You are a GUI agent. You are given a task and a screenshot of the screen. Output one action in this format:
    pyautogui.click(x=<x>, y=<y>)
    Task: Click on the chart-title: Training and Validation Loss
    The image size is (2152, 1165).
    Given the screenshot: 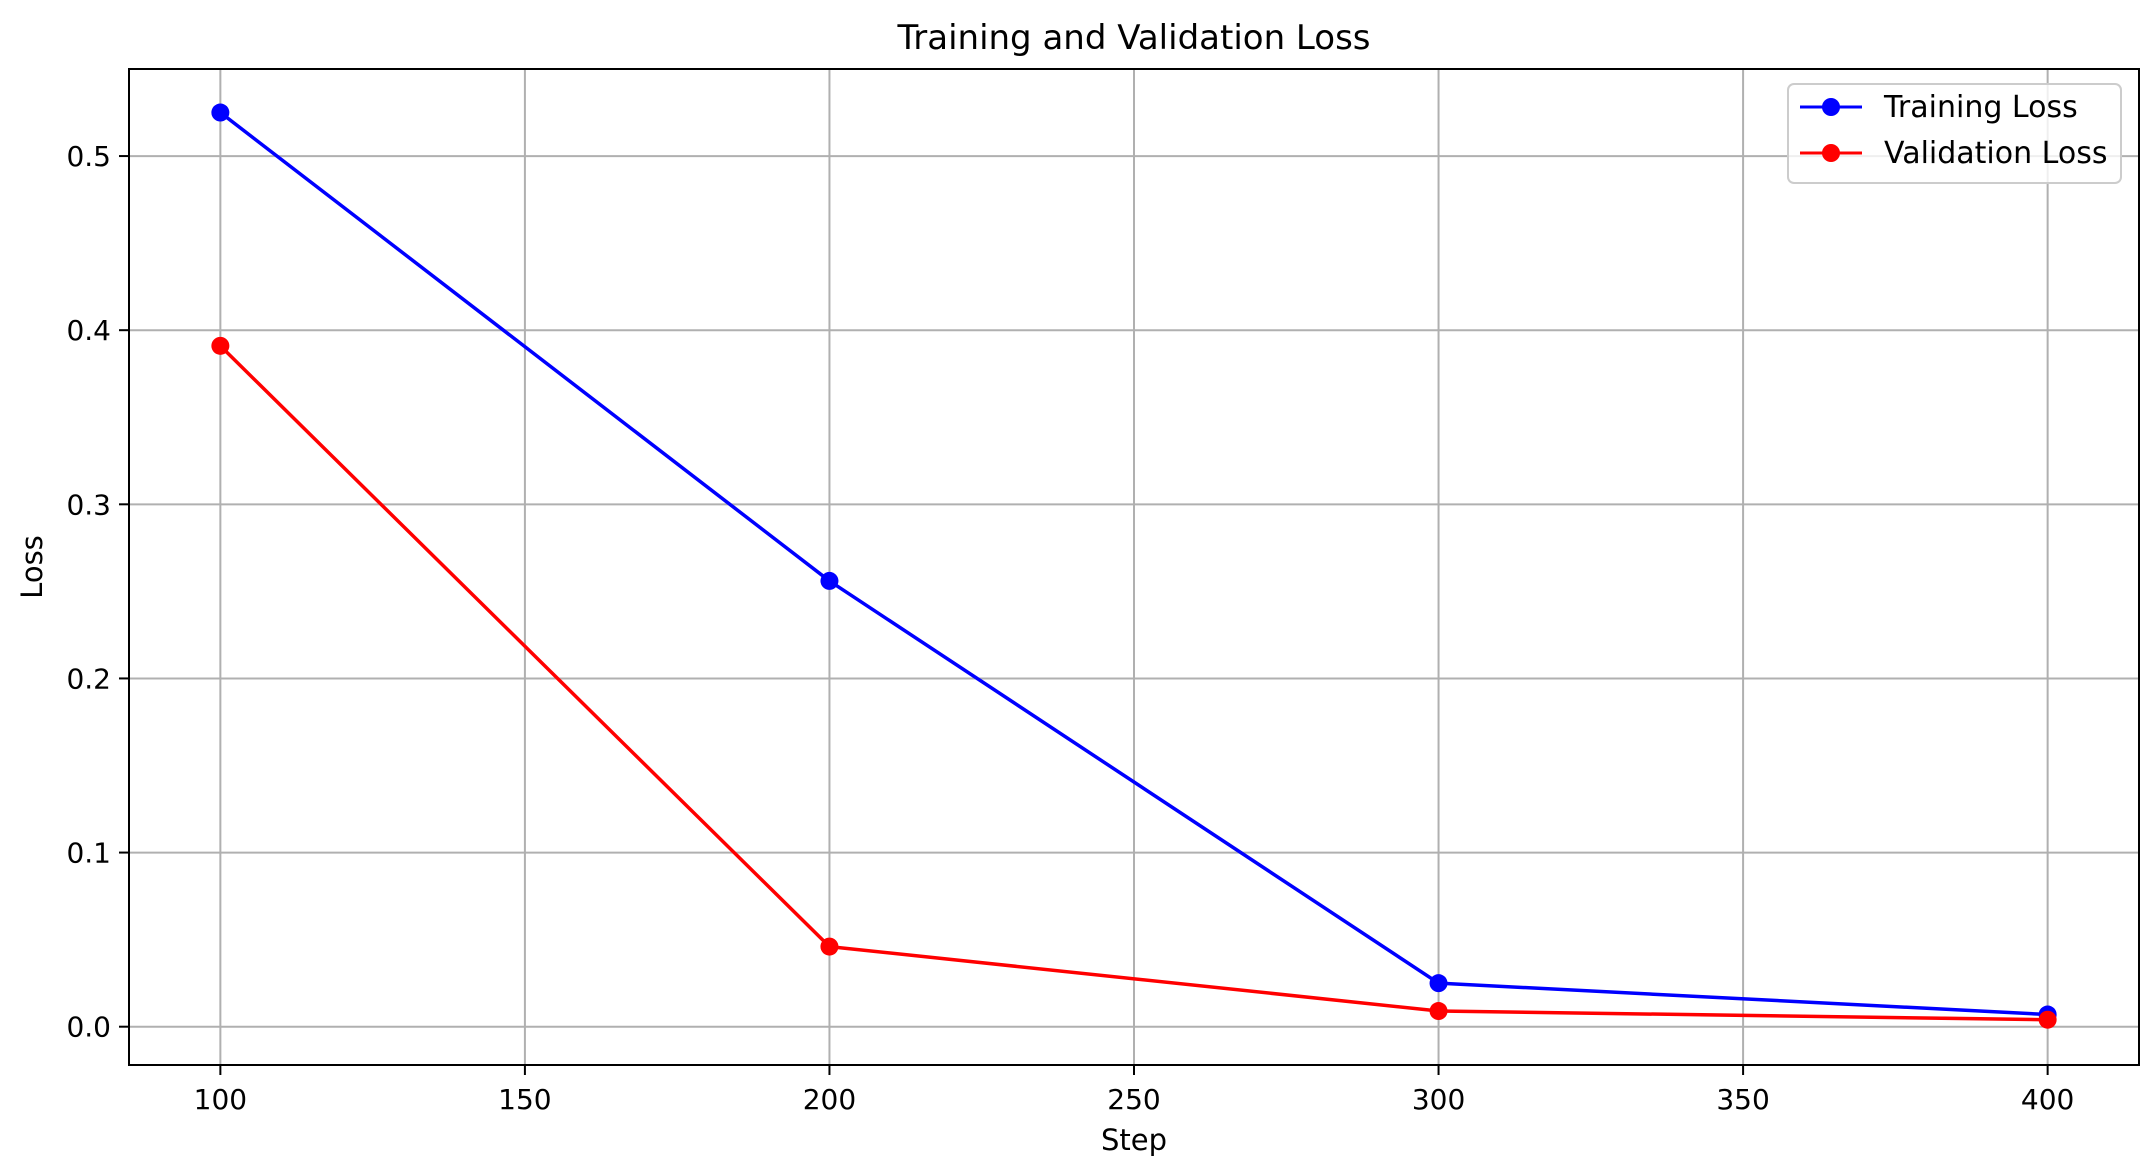 What is the action you would take?
    pyautogui.click(x=1133, y=38)
    